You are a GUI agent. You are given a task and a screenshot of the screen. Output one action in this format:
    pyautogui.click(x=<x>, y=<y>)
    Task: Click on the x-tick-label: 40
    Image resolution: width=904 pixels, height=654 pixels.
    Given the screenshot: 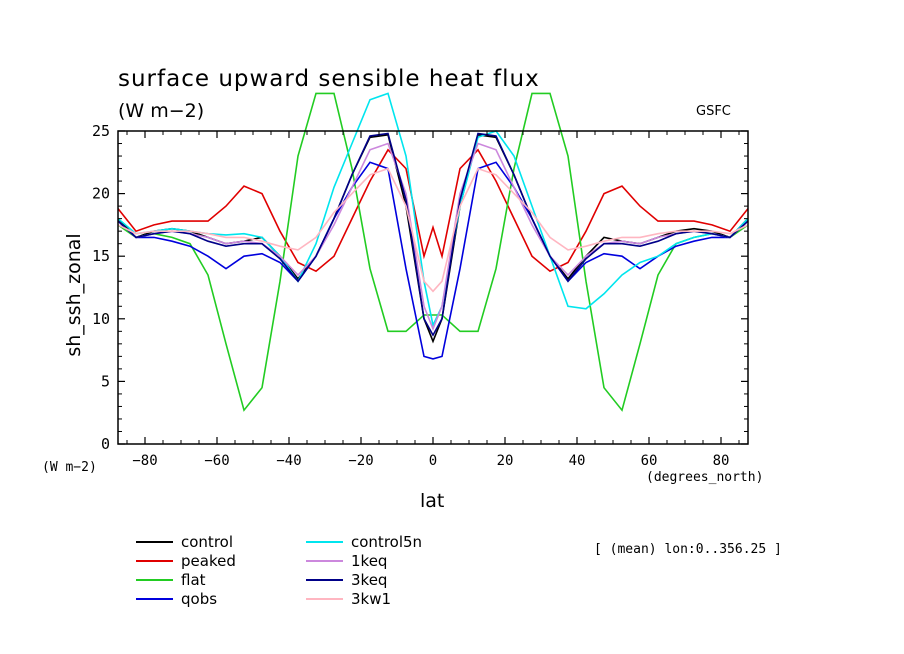 What is the action you would take?
    pyautogui.click(x=577, y=461)
    